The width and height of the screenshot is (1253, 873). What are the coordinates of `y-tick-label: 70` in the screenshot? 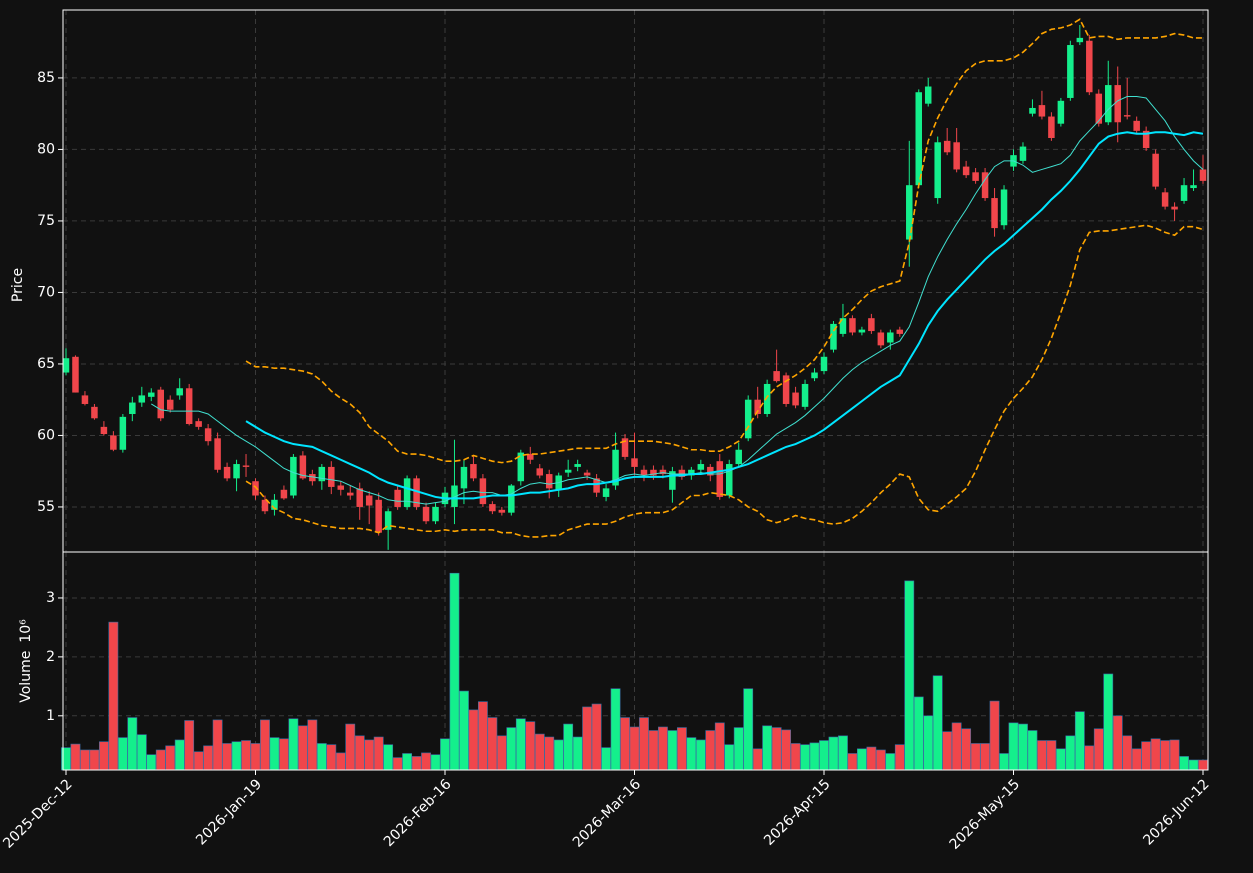 It's located at (46, 292).